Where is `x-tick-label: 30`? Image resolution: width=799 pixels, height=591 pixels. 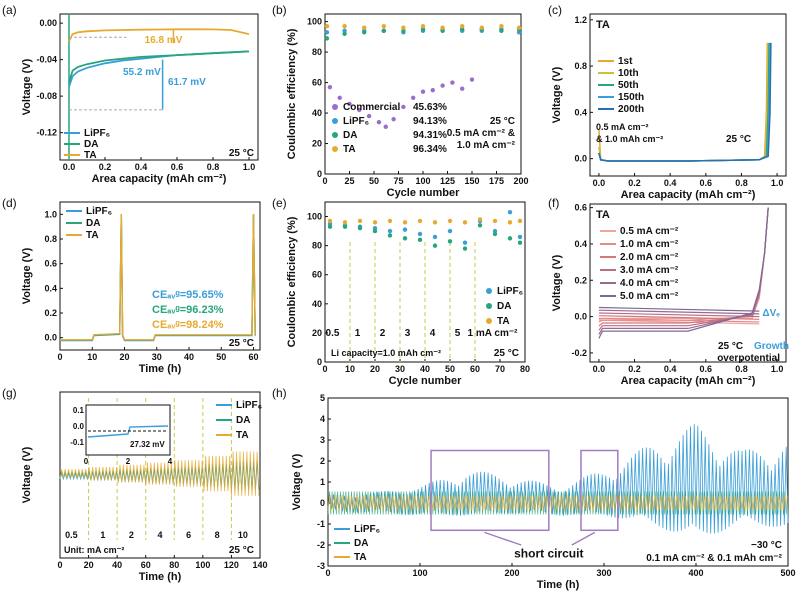 x-tick-label: 30 is located at coordinates (157, 357).